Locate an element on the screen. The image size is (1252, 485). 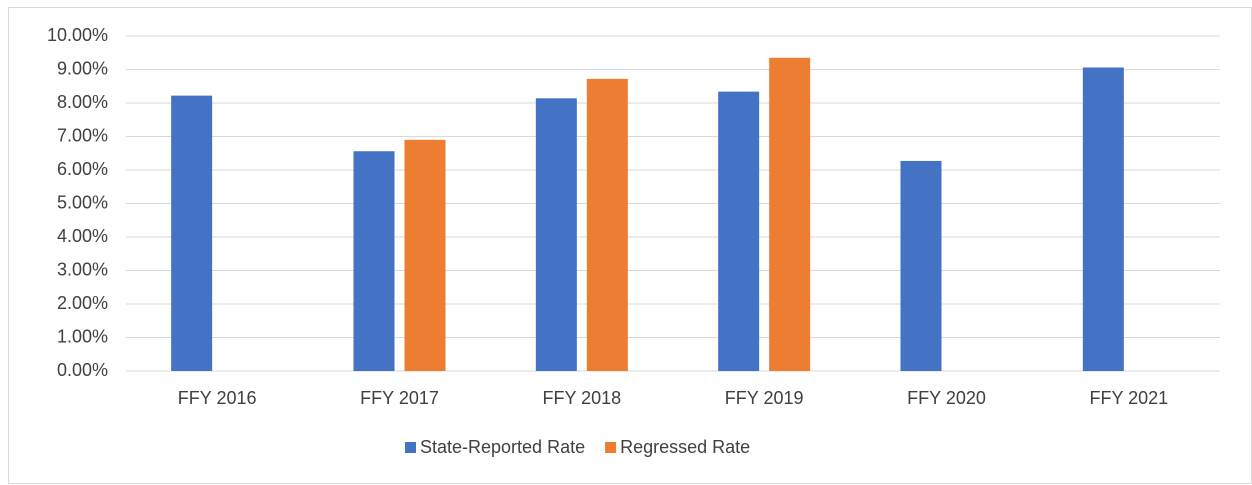
x-tick-label: FFY 2019 is located at coordinates (764, 398).